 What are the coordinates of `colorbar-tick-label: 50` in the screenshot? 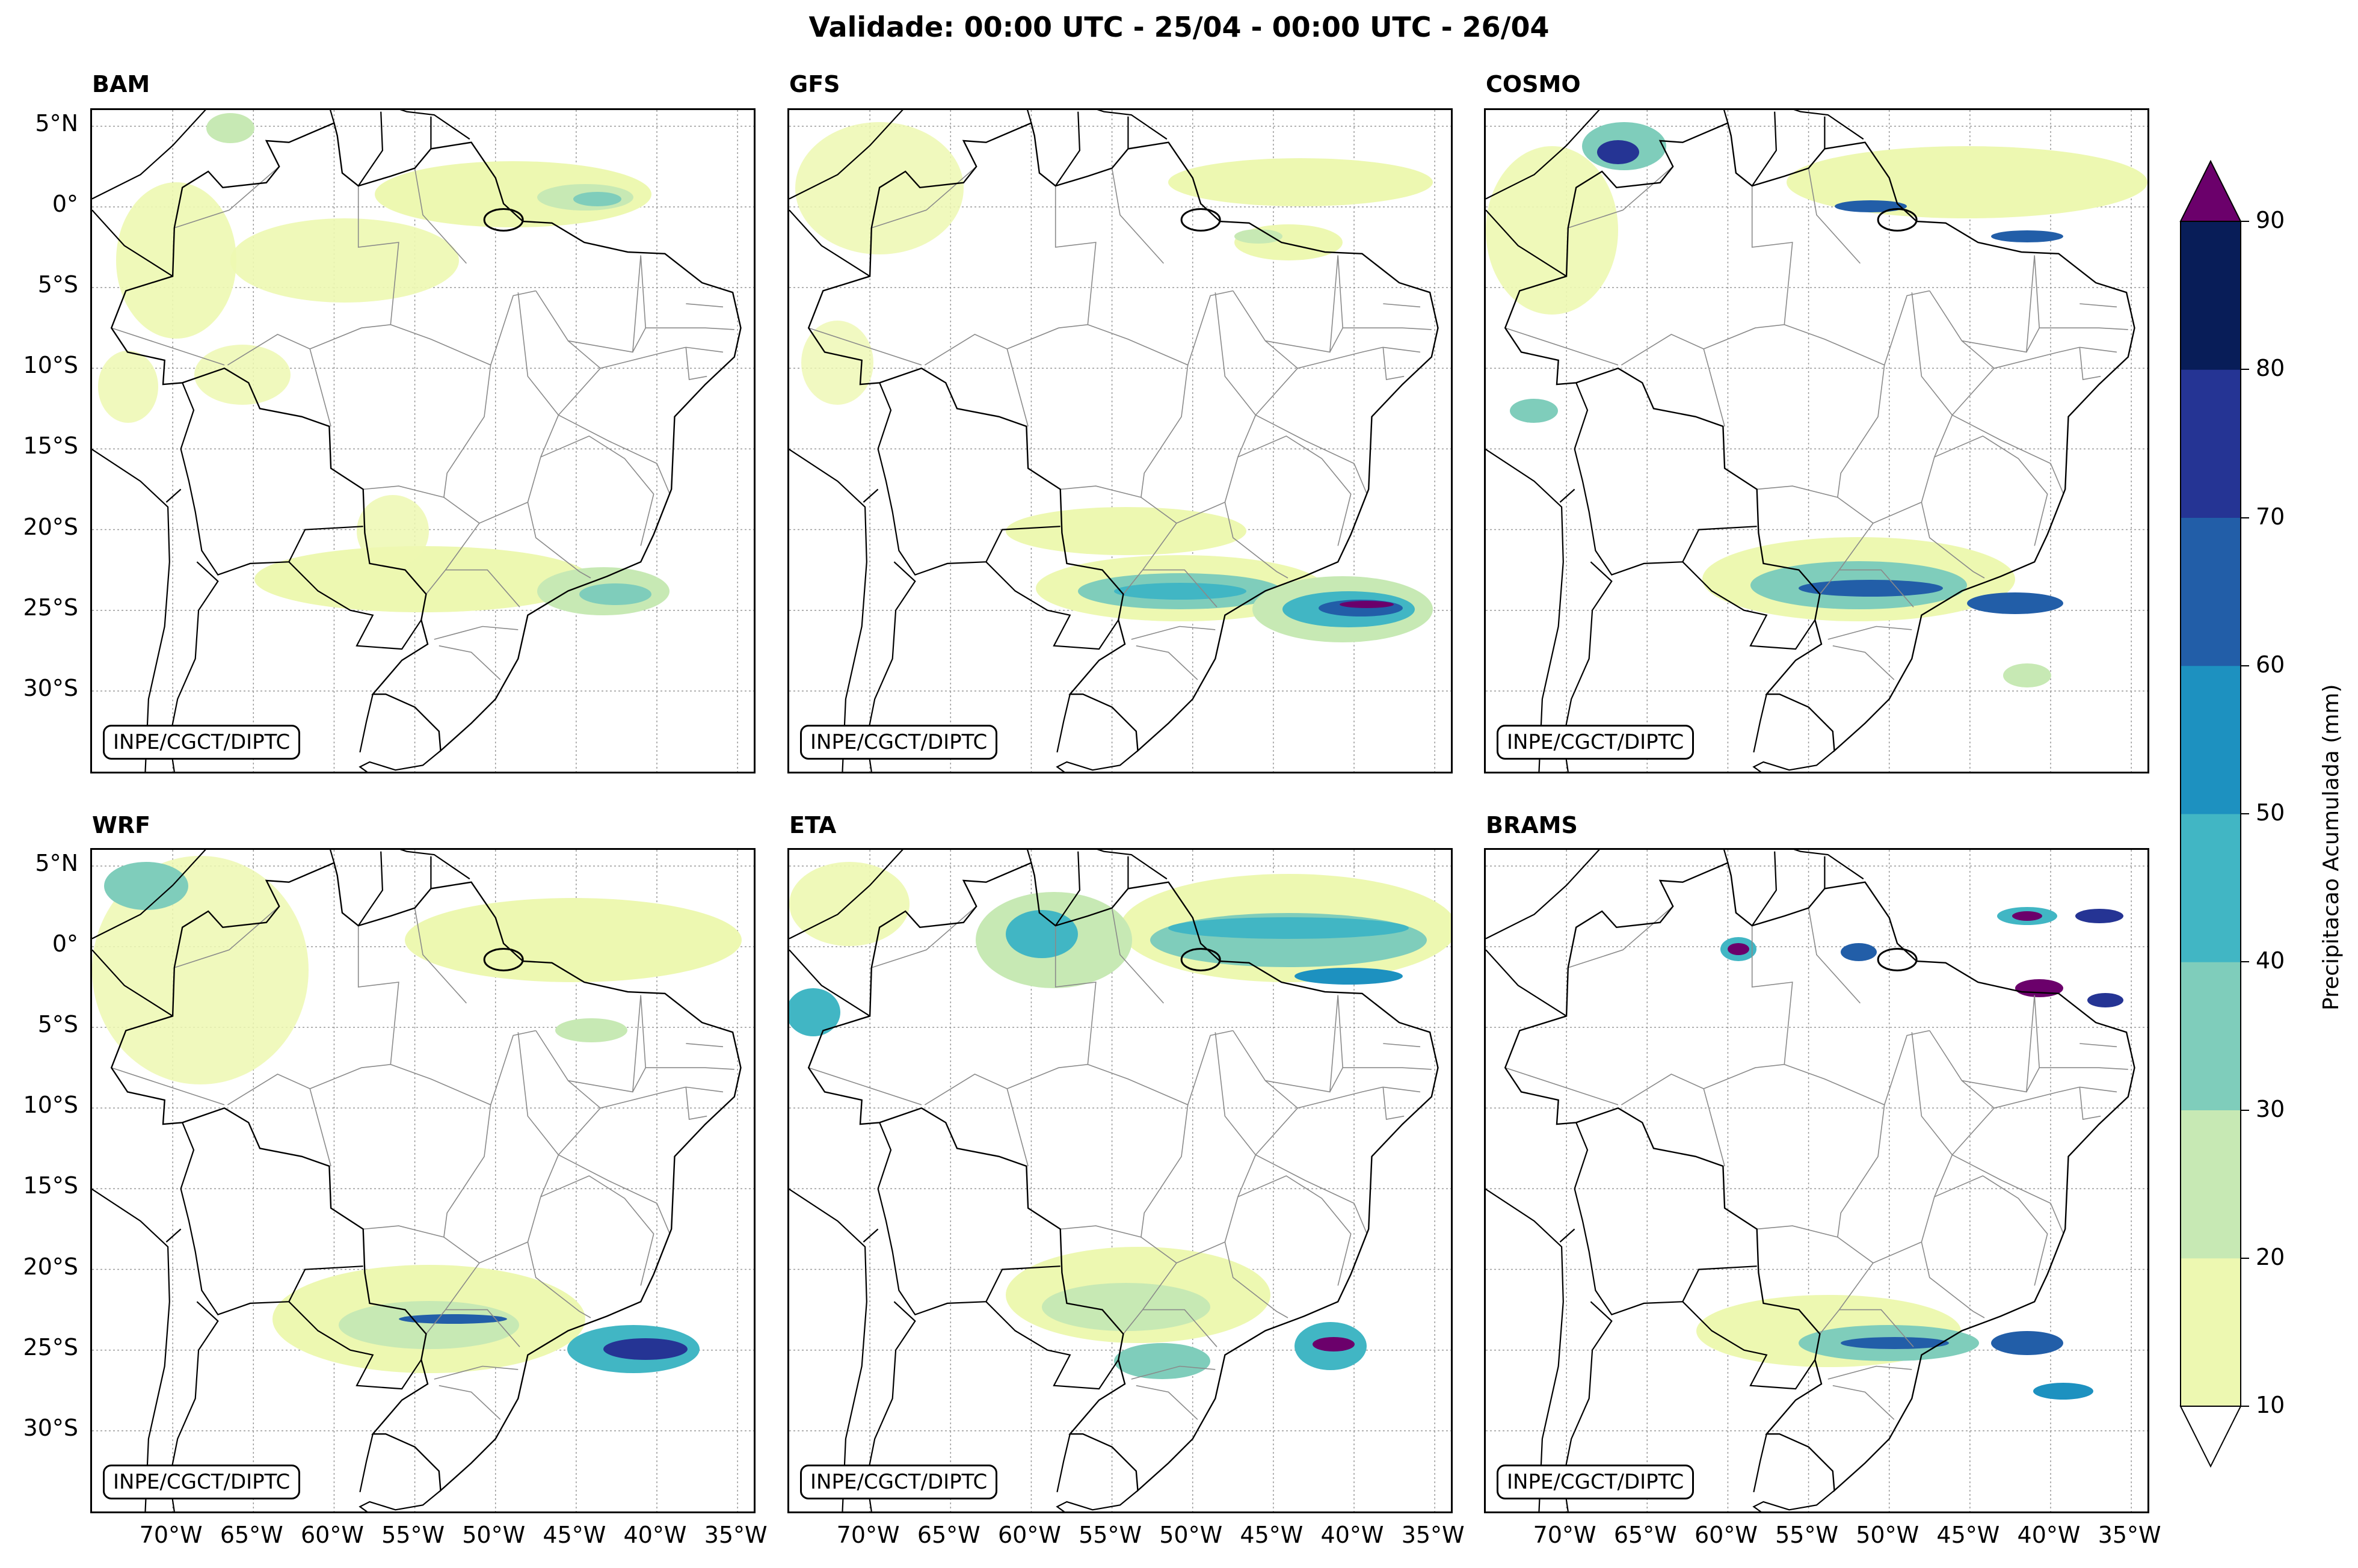 It's located at (2270, 812).